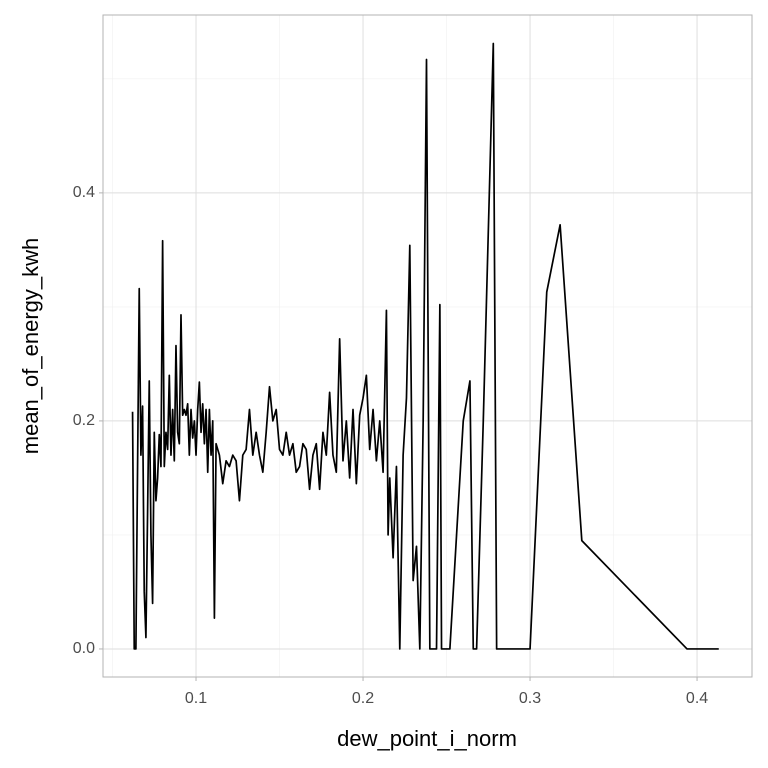  What do you see at coordinates (530, 698) in the screenshot?
I see `x-tick-label: 0.3` at bounding box center [530, 698].